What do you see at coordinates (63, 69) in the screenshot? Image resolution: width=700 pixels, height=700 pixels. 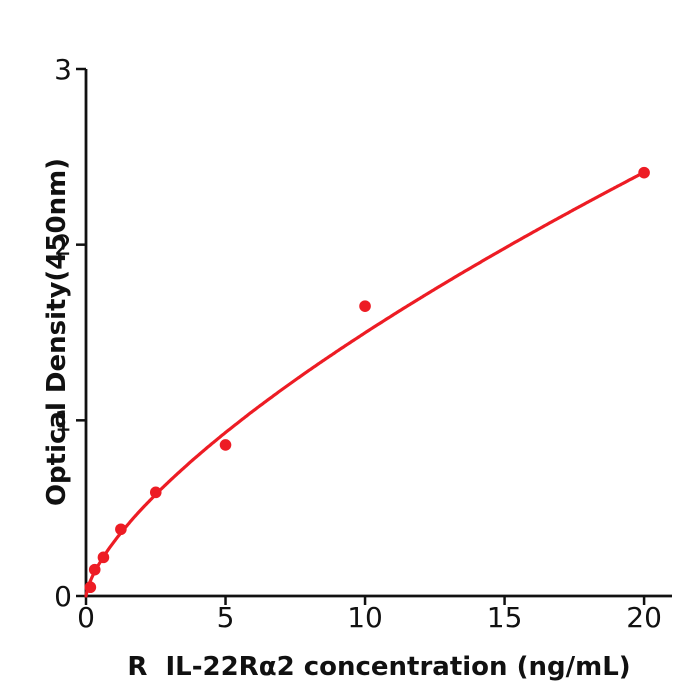 I see `y-tick-label: 3` at bounding box center [63, 69].